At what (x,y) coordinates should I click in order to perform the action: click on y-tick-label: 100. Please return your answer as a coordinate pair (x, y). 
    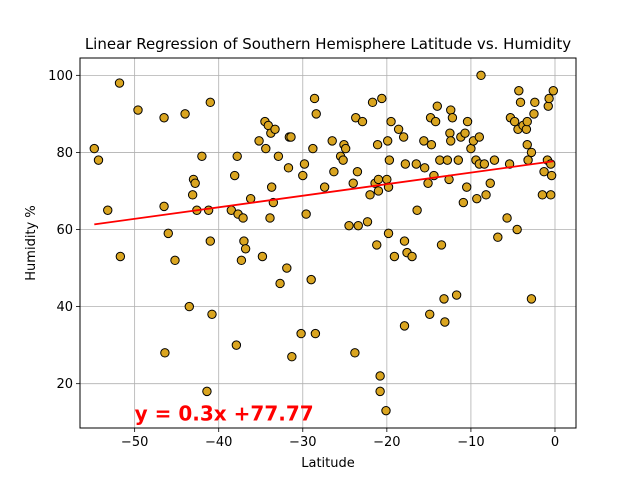
    Looking at the image, I should click on (60, 76).